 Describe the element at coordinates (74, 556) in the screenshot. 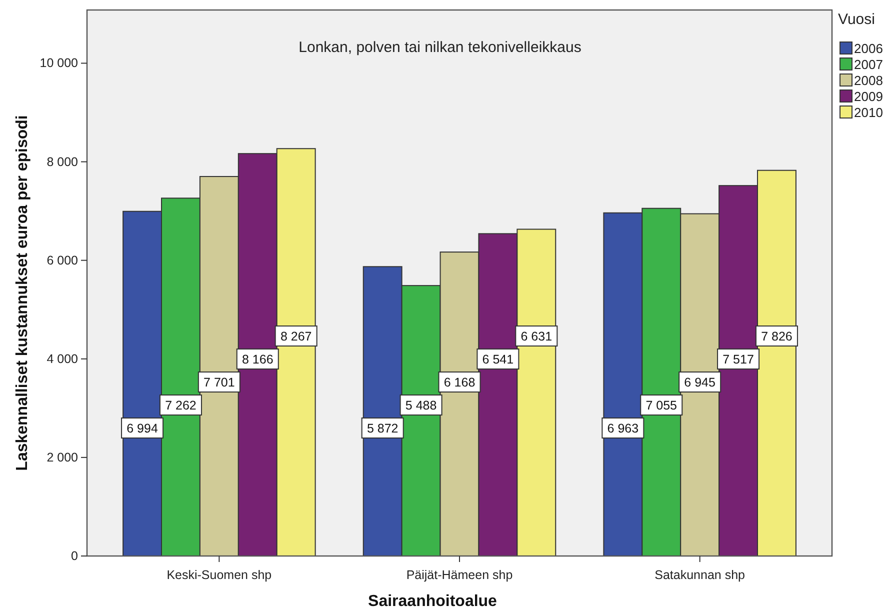

I see `y-tick-label: 0` at that location.